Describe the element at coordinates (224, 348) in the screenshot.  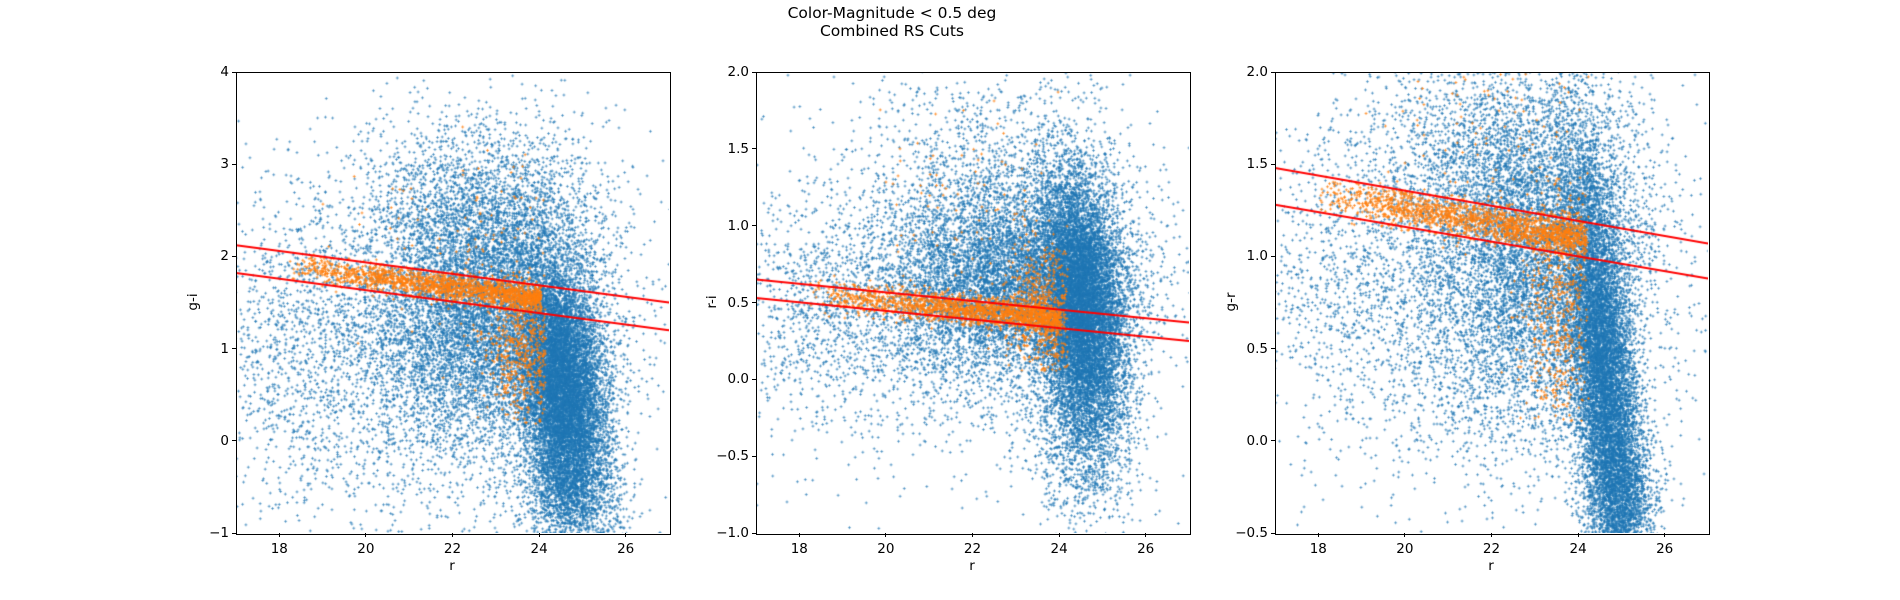
I see `tick-label: 1` at that location.